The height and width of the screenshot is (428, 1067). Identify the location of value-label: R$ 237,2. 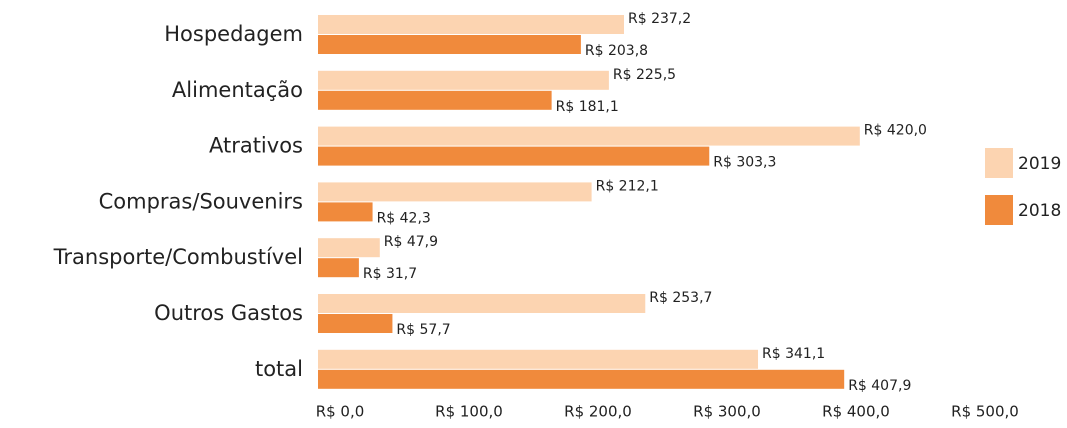
(659, 19).